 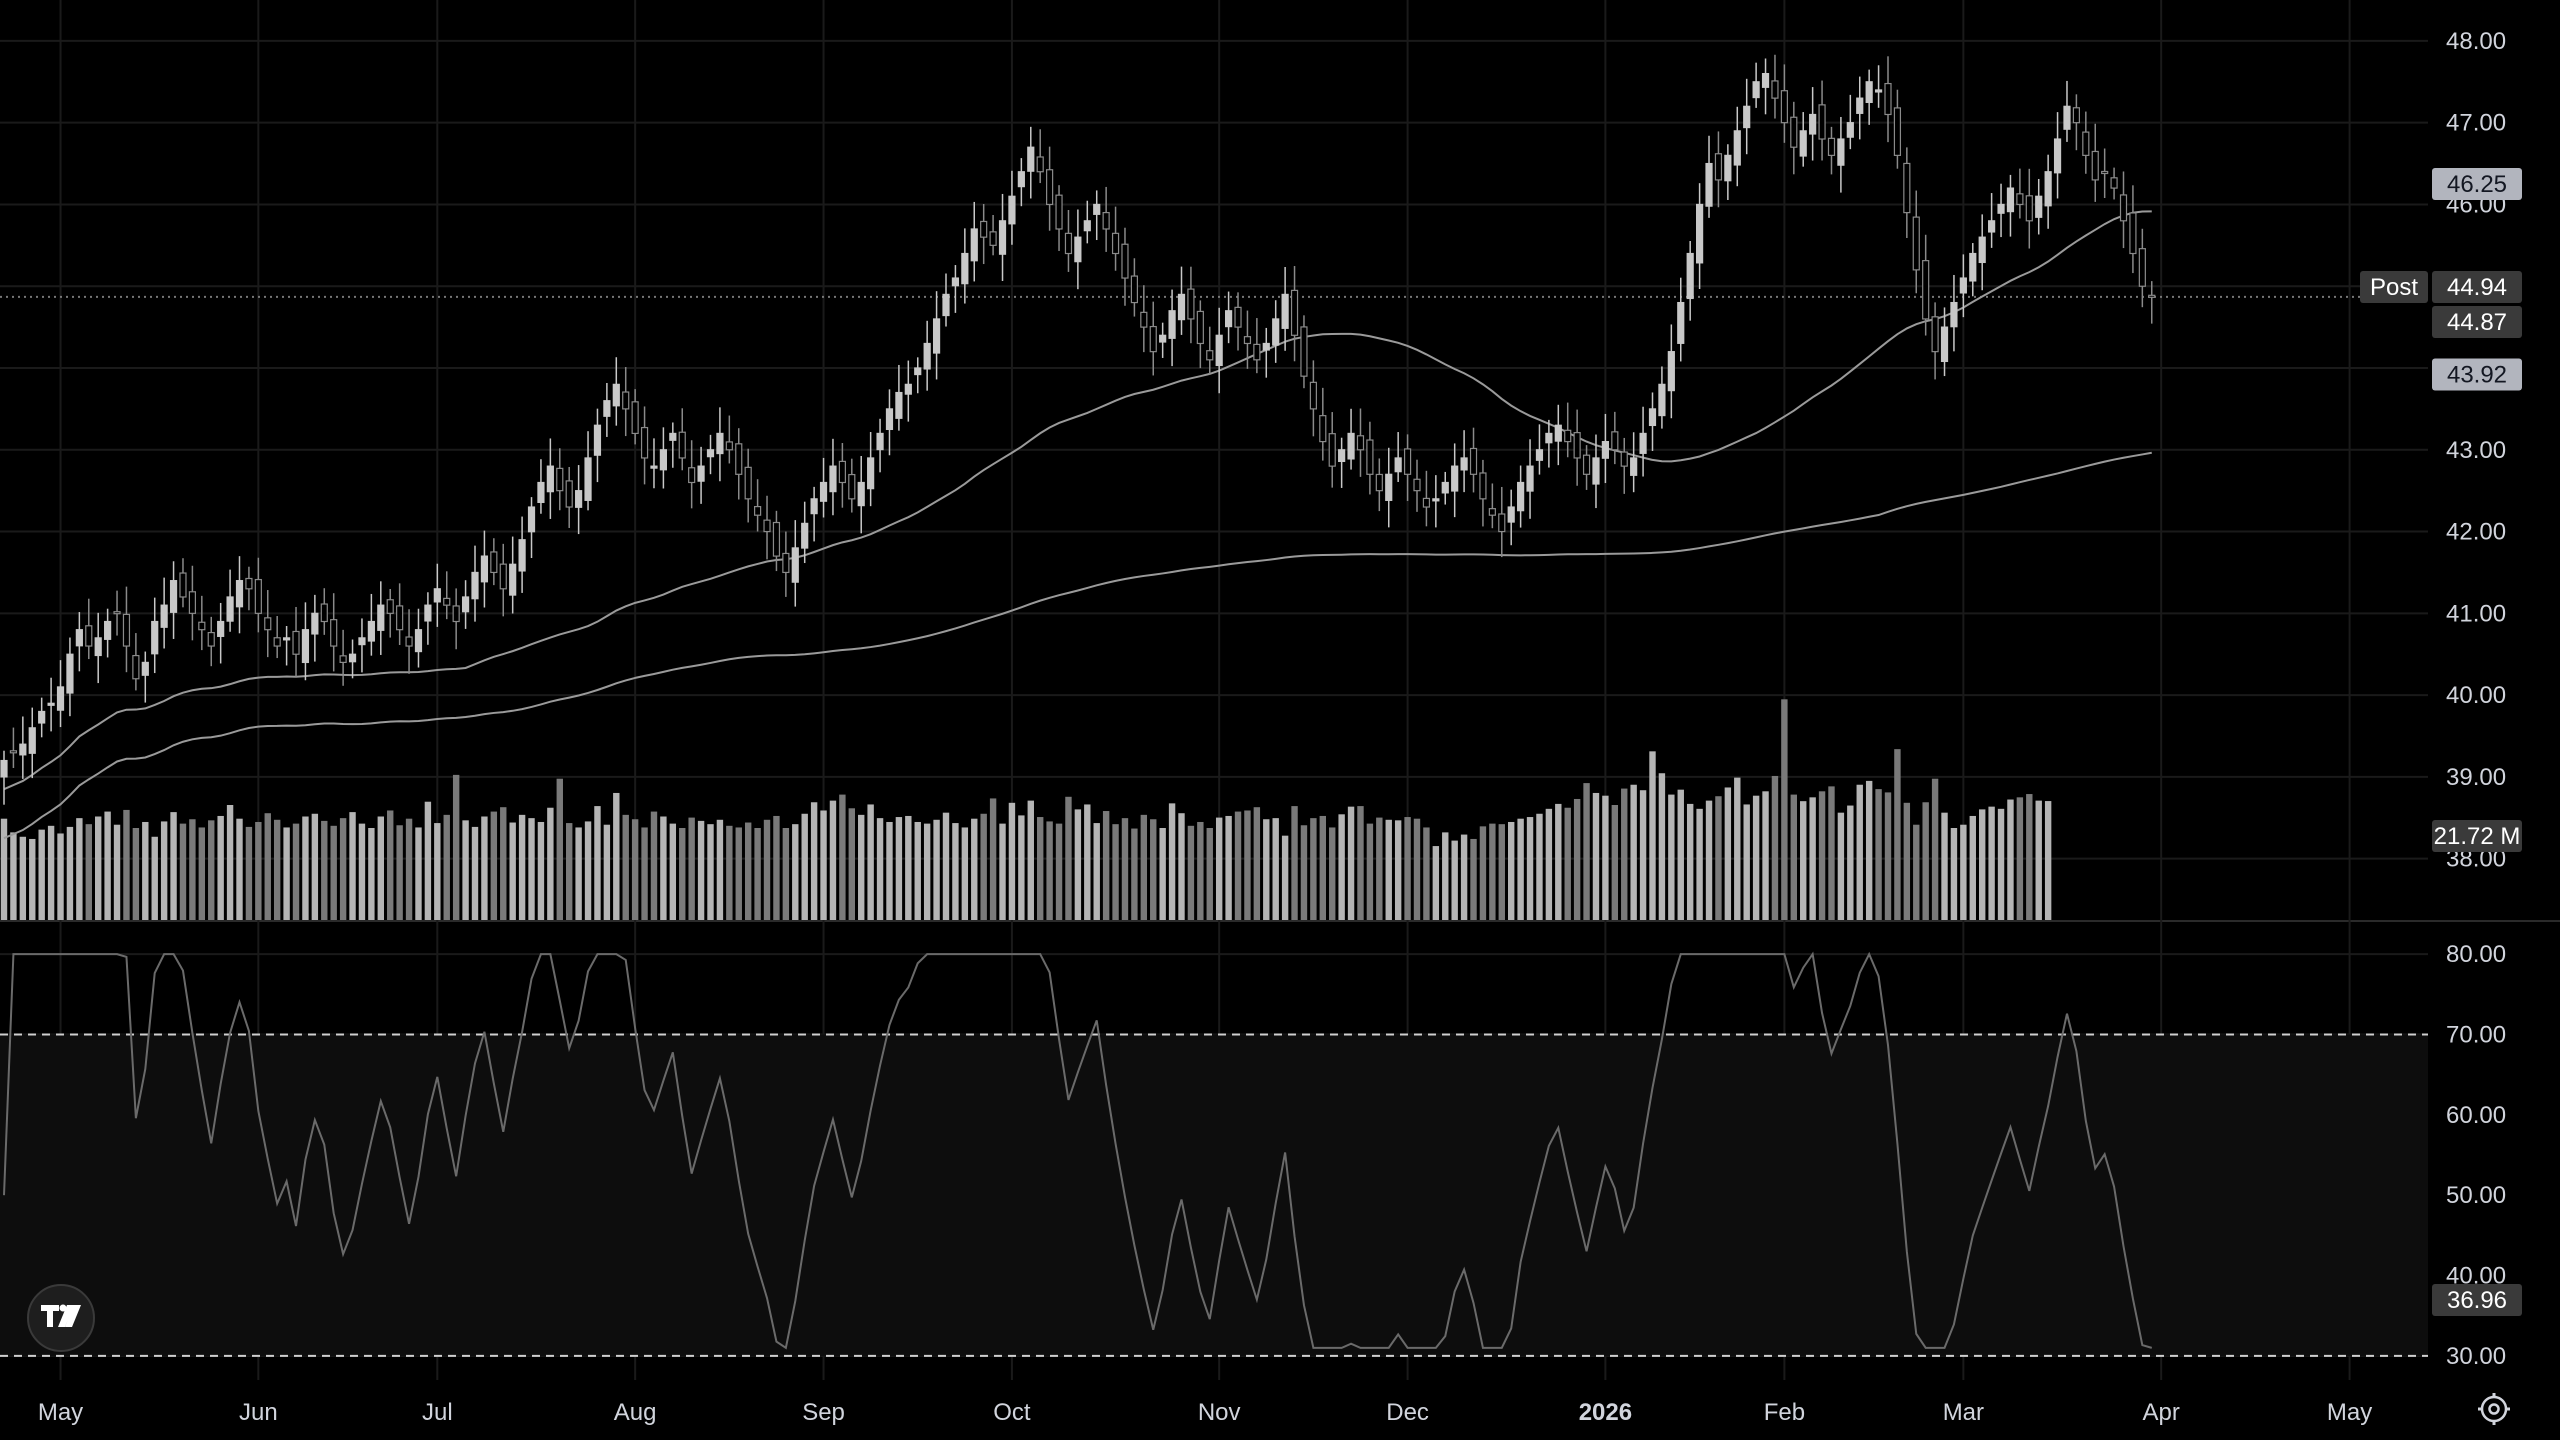 I want to click on badge-layer: 46.25 44.94 Post 44.87 43.92 21.72 M 36.96, so click(x=2441, y=742).